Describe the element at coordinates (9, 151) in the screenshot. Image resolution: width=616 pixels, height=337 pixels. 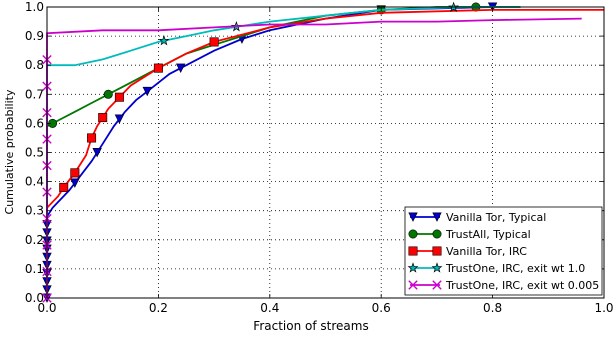
I see `y-axis-label: Cumulative probability` at that location.